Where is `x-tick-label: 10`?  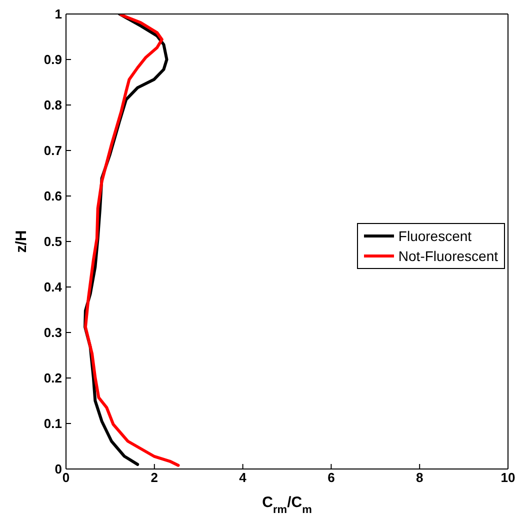
x-tick-label: 10 is located at coordinates (508, 478).